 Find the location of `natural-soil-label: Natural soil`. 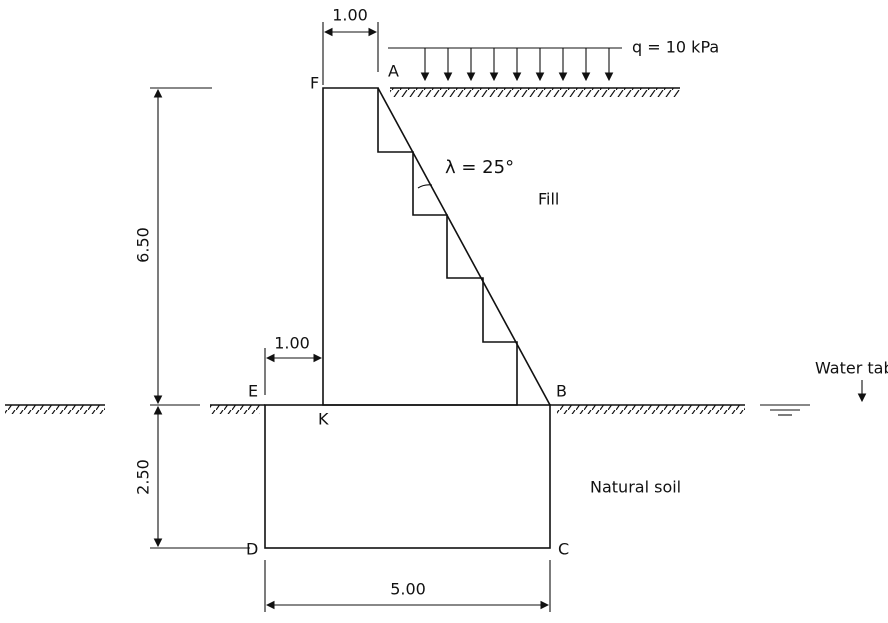

natural-soil-label: Natural soil is located at coordinates (635, 487).